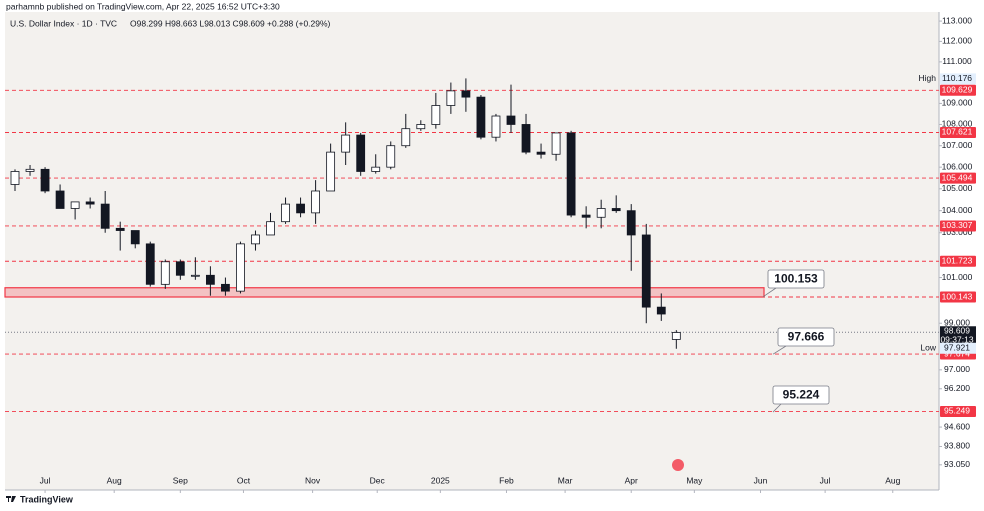 This screenshot has width=984, height=511. Describe the element at coordinates (440, 480) in the screenshot. I see `x-tick-label: 2025` at that location.